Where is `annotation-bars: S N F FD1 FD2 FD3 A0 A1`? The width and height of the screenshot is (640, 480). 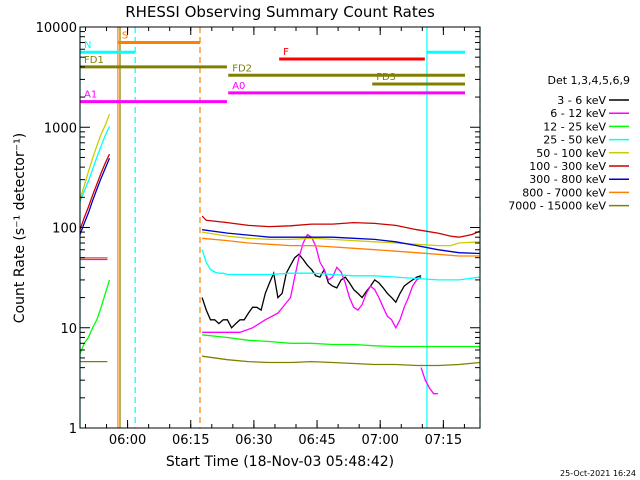 annotation-bars: S N F FD1 FD2 FD3 A0 A1 is located at coordinates (272, 67).